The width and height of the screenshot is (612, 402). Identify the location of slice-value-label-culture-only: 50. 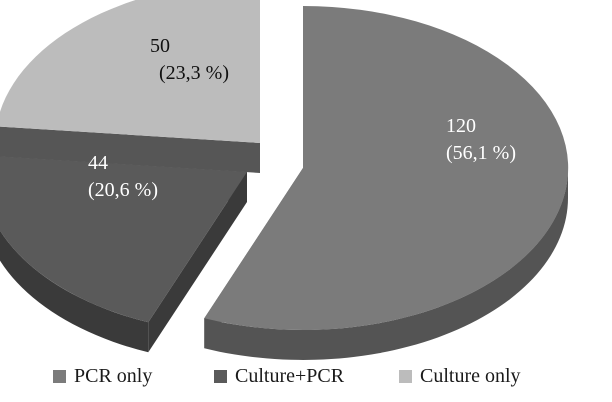
(160, 46).